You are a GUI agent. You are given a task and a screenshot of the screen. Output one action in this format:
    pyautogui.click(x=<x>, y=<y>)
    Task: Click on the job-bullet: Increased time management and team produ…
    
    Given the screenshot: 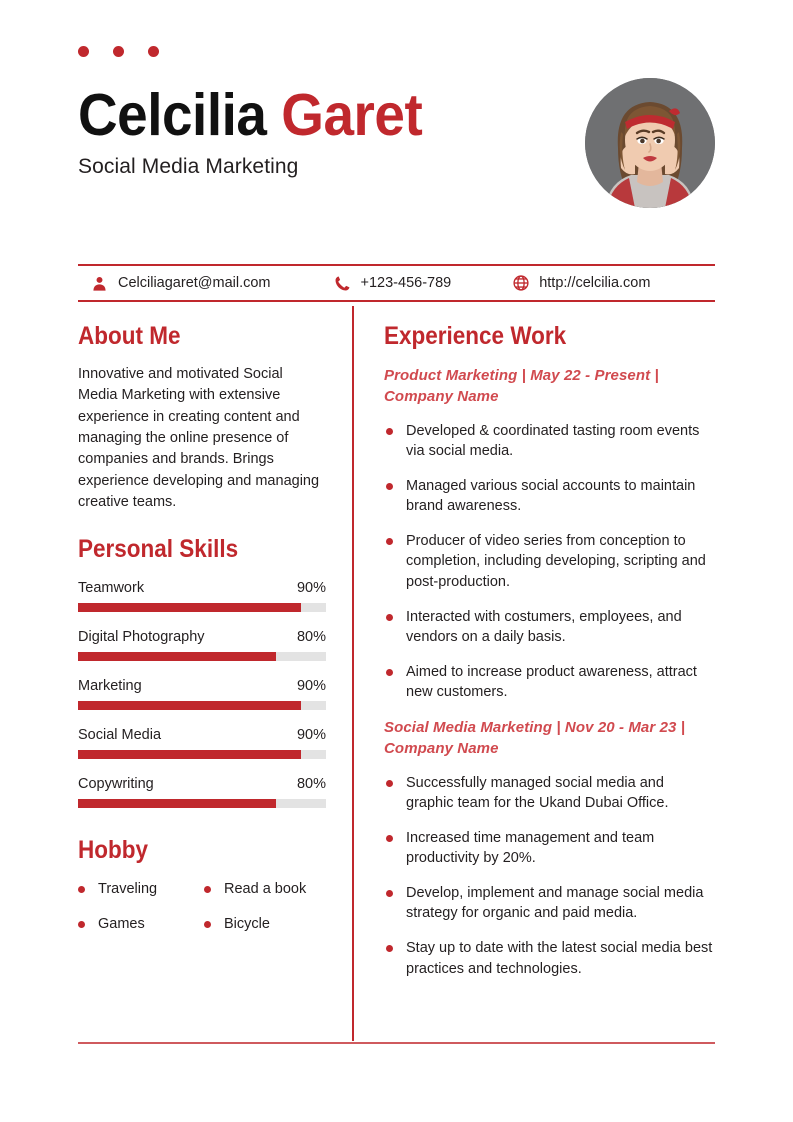 What is the action you would take?
    pyautogui.click(x=549, y=848)
    